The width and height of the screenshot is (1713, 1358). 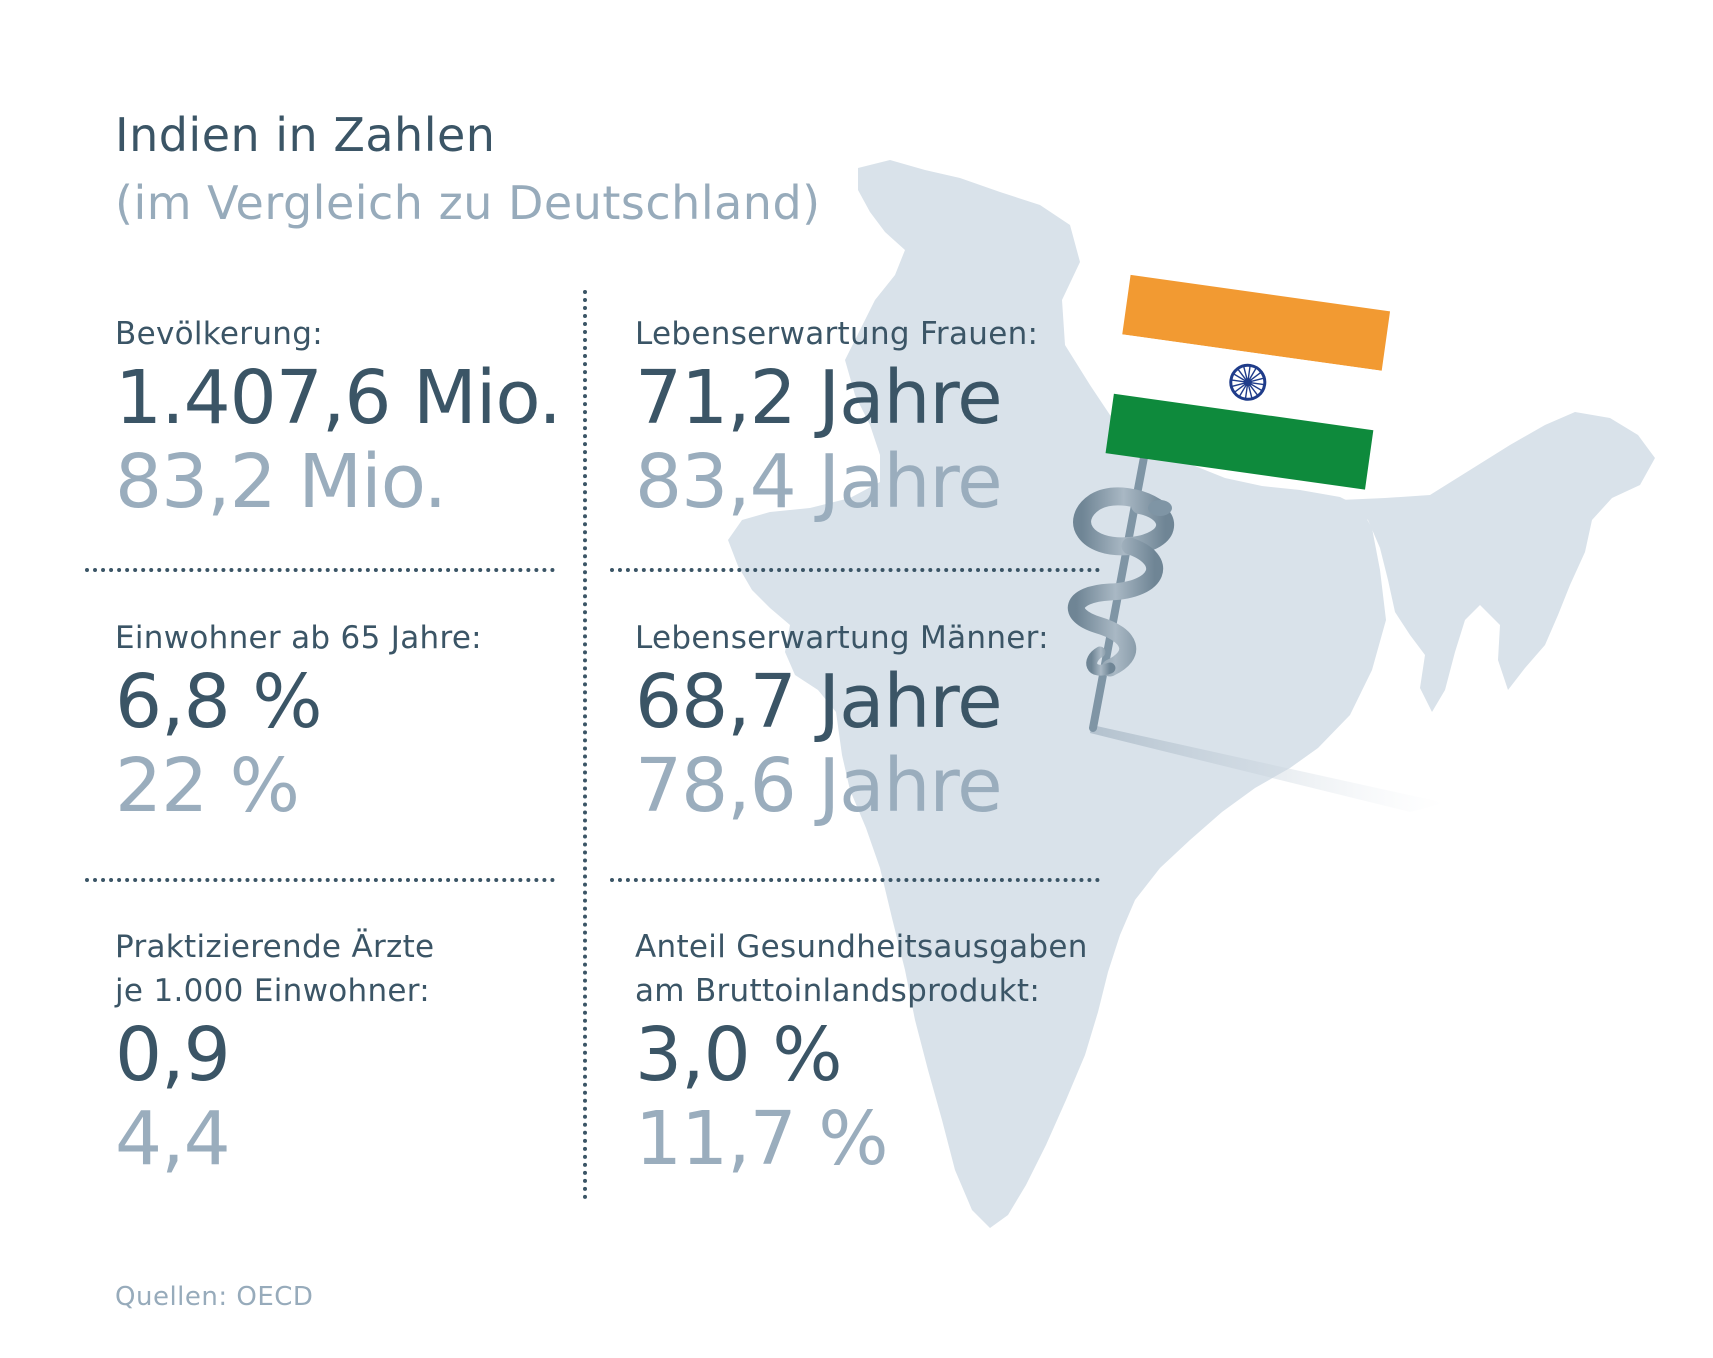 I want to click on page-subtitle: (im Vergleich zu Deutschland), so click(x=468, y=203).